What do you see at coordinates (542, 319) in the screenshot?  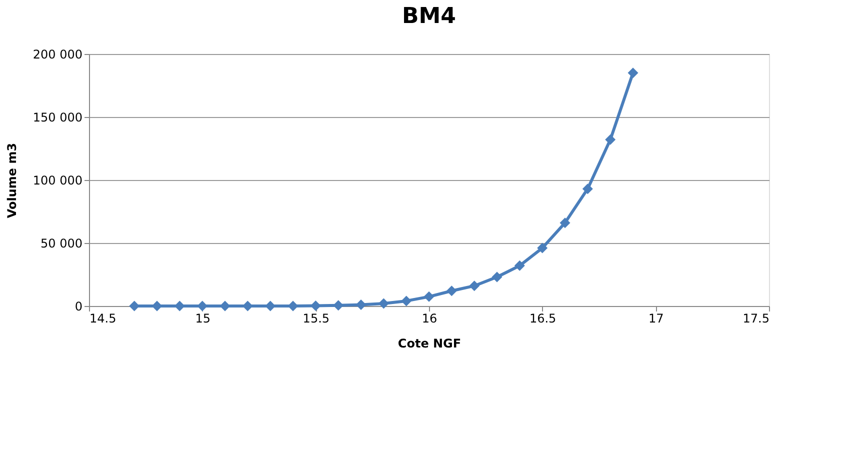 I see `x-tick-label: 16.5` at bounding box center [542, 319].